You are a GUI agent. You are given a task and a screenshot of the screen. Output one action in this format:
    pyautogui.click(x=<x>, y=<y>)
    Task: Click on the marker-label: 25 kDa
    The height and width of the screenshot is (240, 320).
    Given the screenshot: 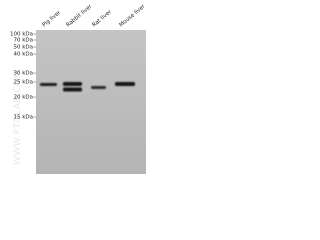 What is the action you would take?
    pyautogui.click(x=23, y=83)
    